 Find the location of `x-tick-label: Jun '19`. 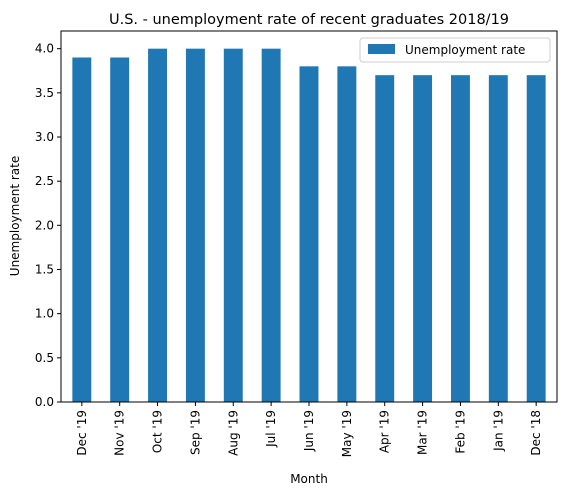

x-tick-label: Jun '19 is located at coordinates (309, 431).